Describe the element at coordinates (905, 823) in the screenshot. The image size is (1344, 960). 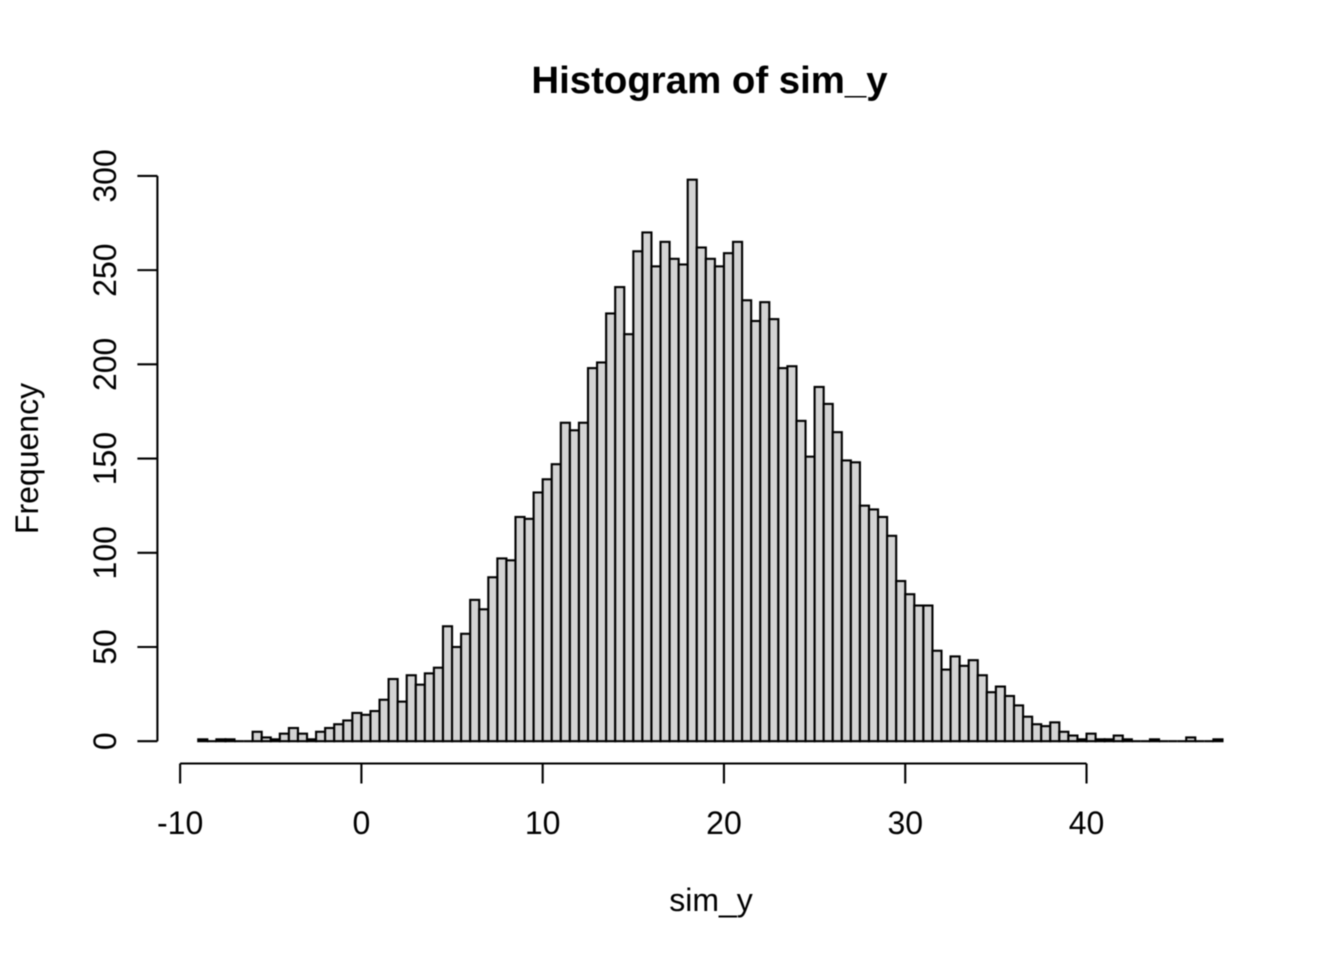
I see `svg-text: 30` at that location.